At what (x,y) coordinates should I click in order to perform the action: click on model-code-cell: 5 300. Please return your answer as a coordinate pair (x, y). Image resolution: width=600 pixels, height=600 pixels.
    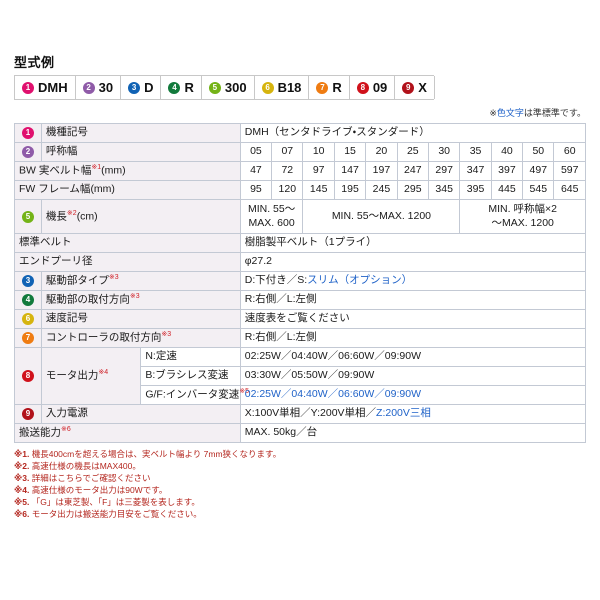
    Looking at the image, I should click on (228, 87).